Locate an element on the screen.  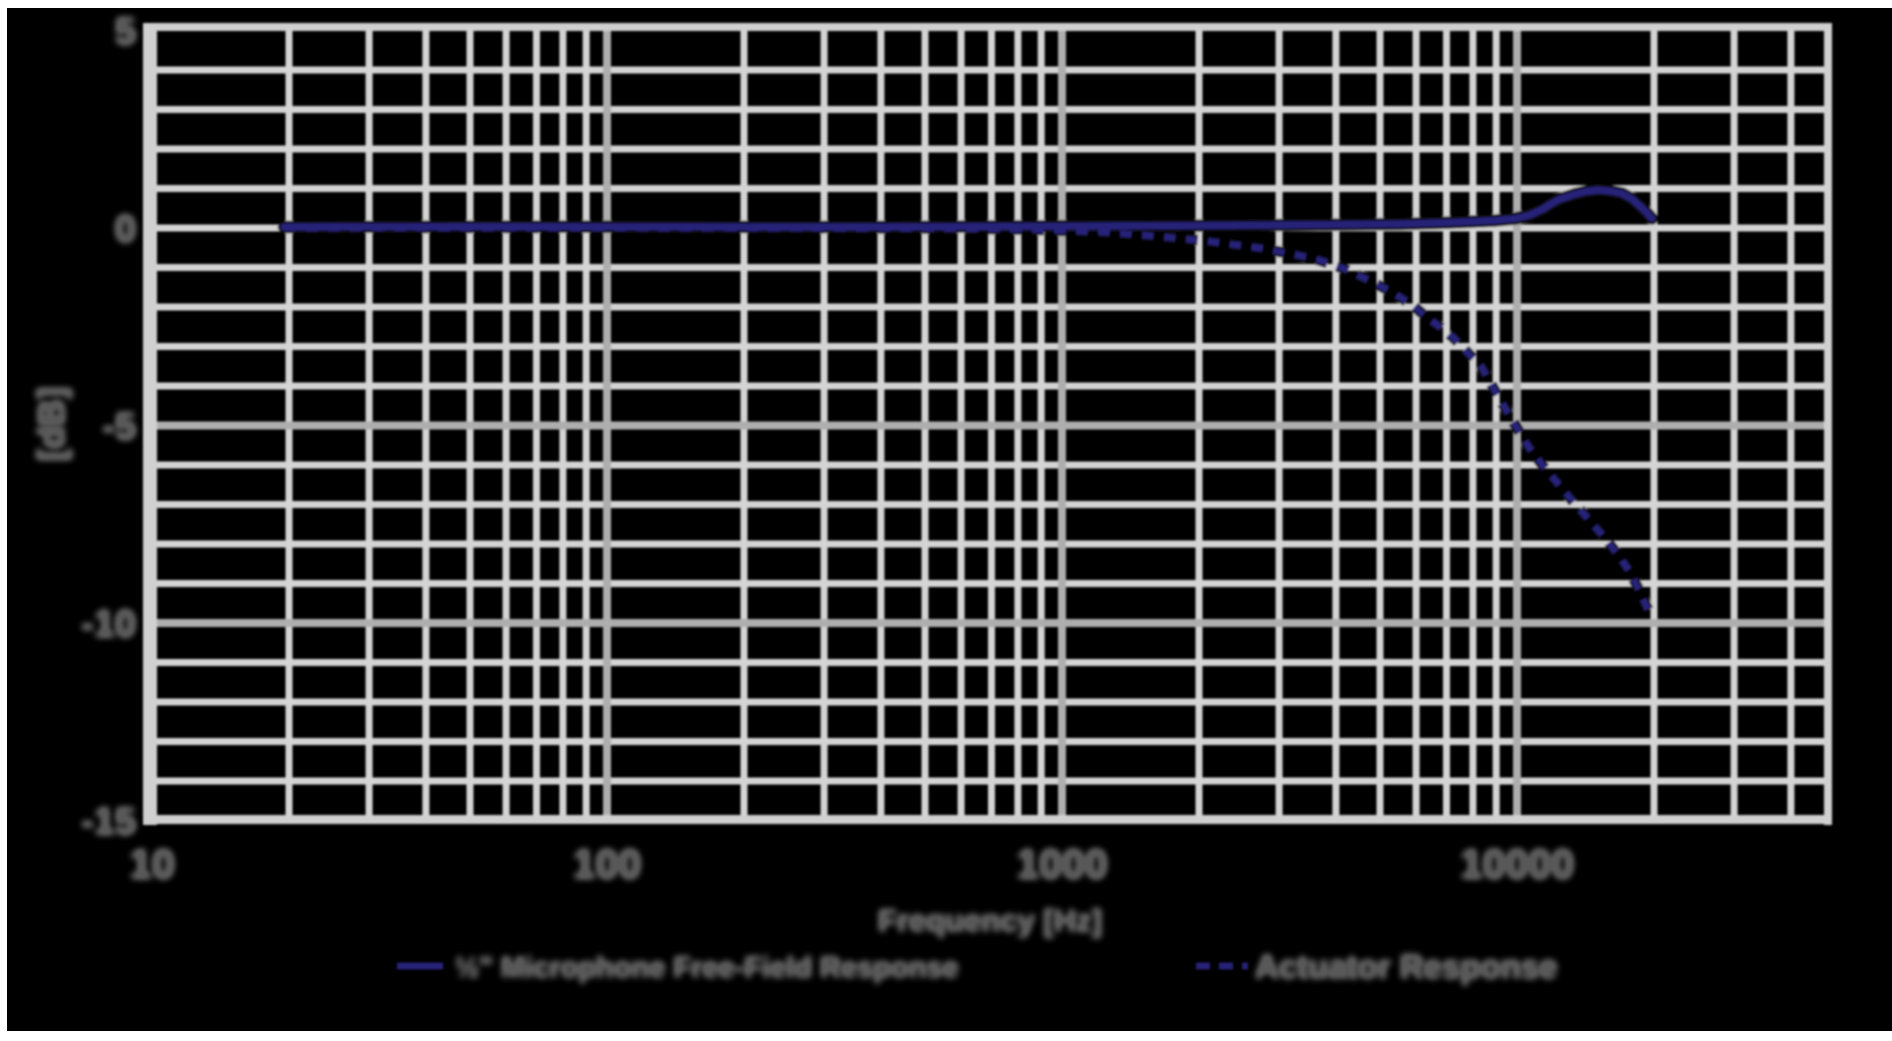
svg-text: 10000 is located at coordinates (1517, 864).